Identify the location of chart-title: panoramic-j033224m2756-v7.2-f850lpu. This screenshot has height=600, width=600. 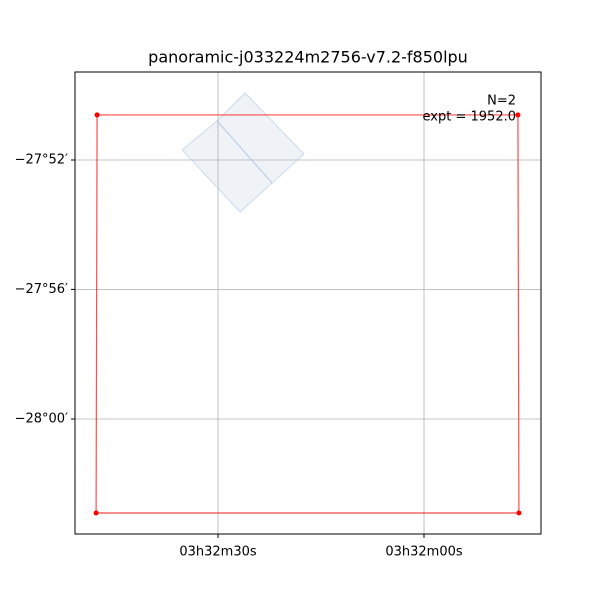
(308, 57).